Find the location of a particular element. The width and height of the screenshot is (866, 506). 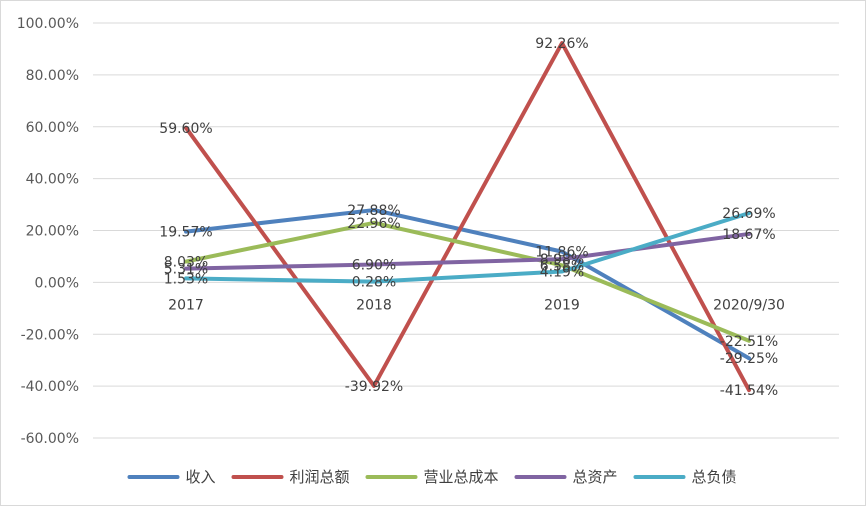

x-tick-label: 2017 is located at coordinates (186, 305).